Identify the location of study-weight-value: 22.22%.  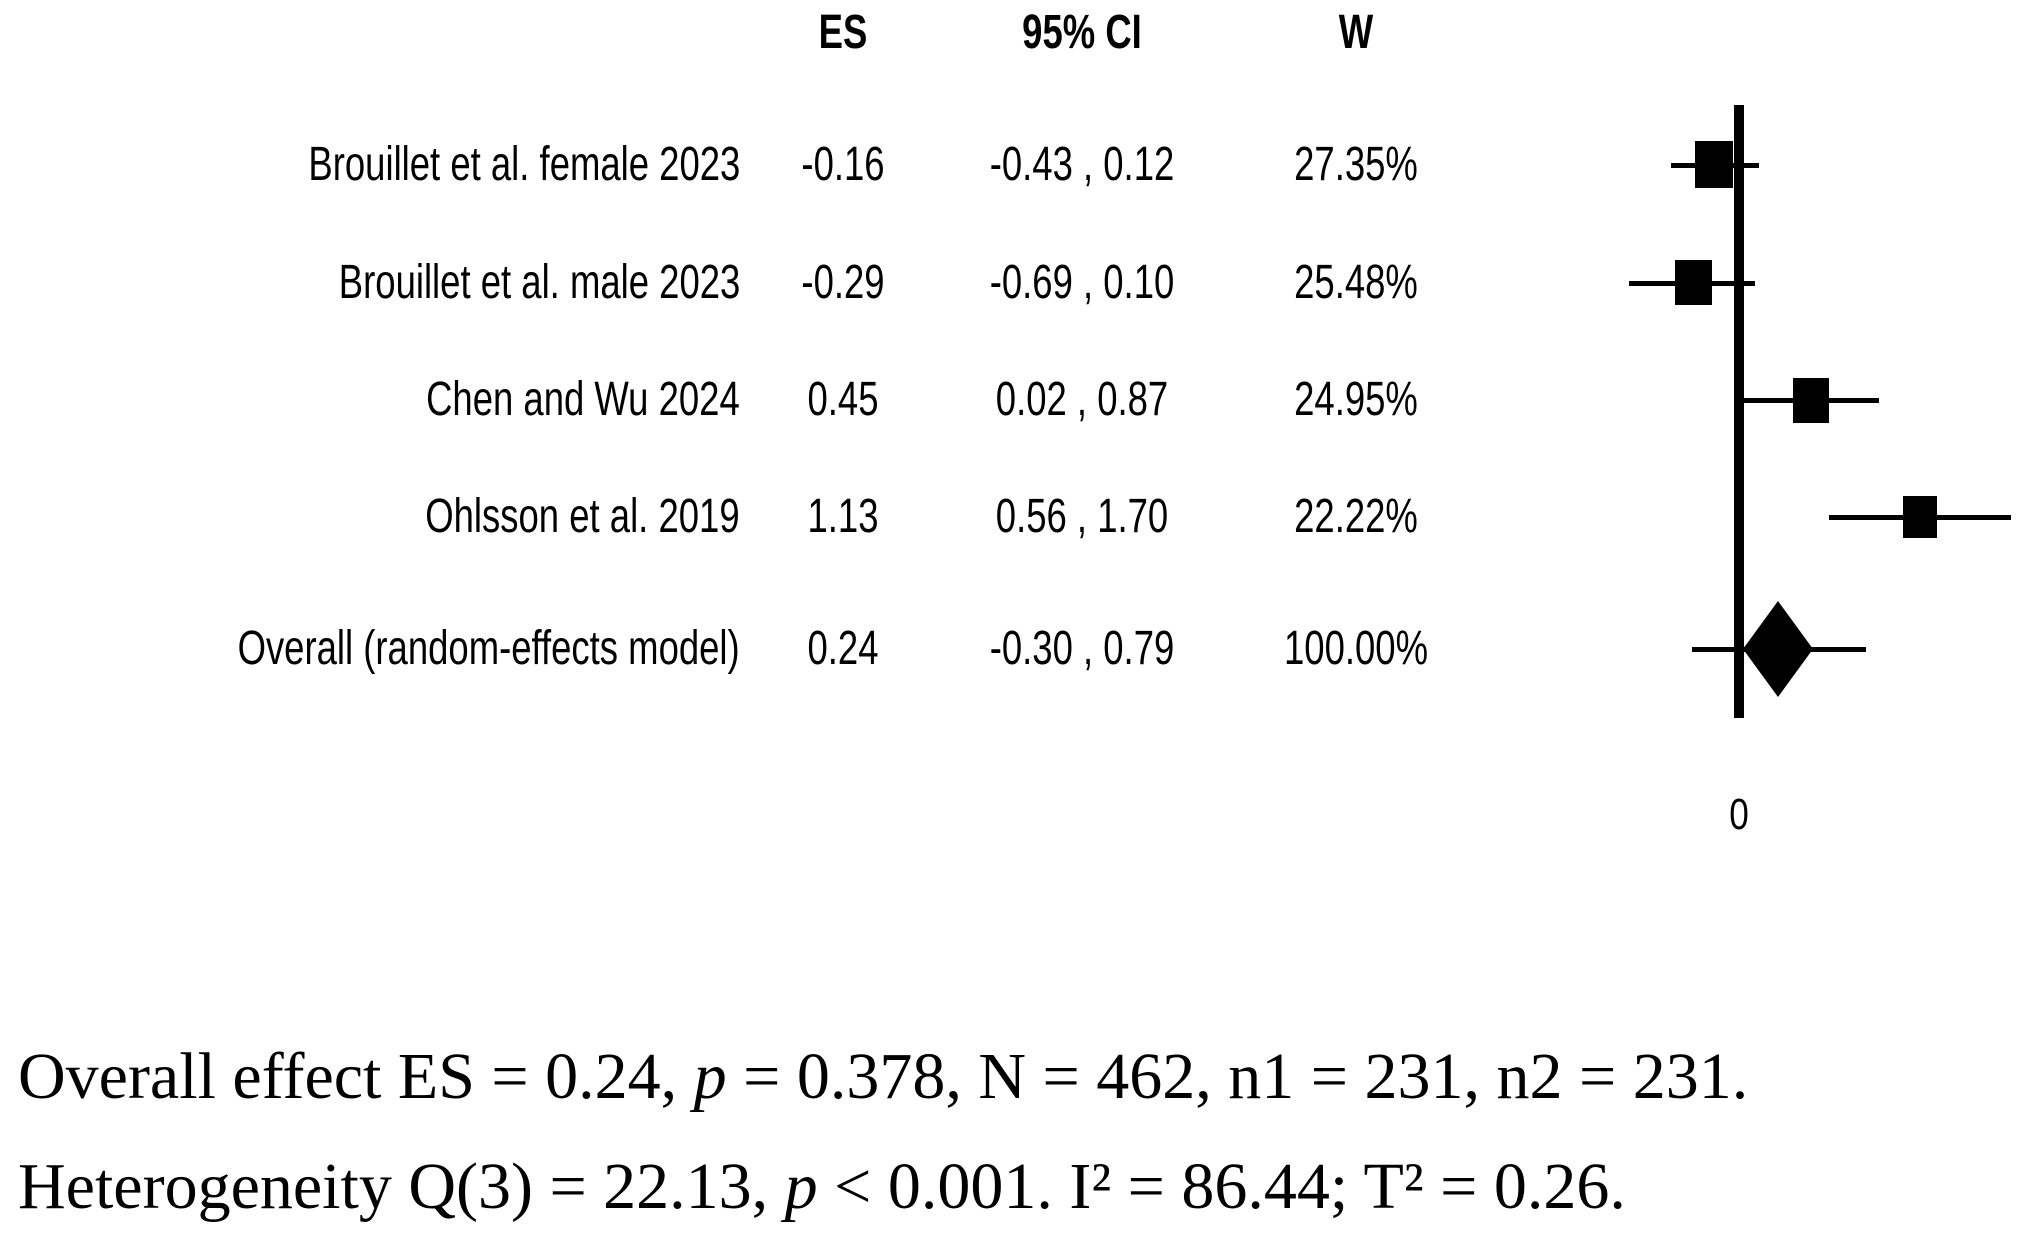
(1356, 516).